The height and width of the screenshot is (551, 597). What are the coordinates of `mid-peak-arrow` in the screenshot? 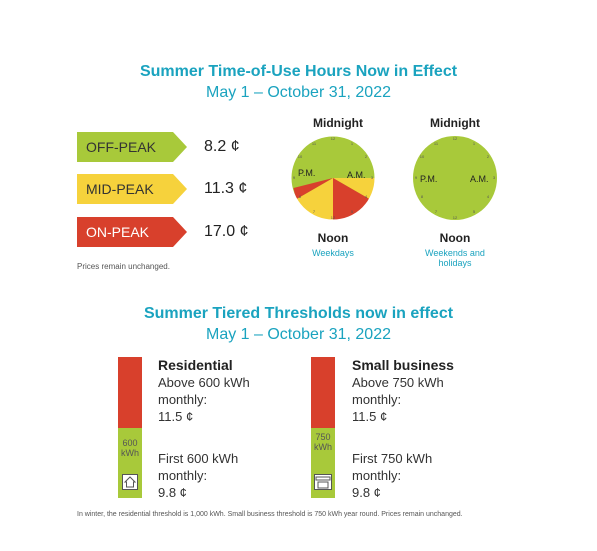 It's located at (132, 189).